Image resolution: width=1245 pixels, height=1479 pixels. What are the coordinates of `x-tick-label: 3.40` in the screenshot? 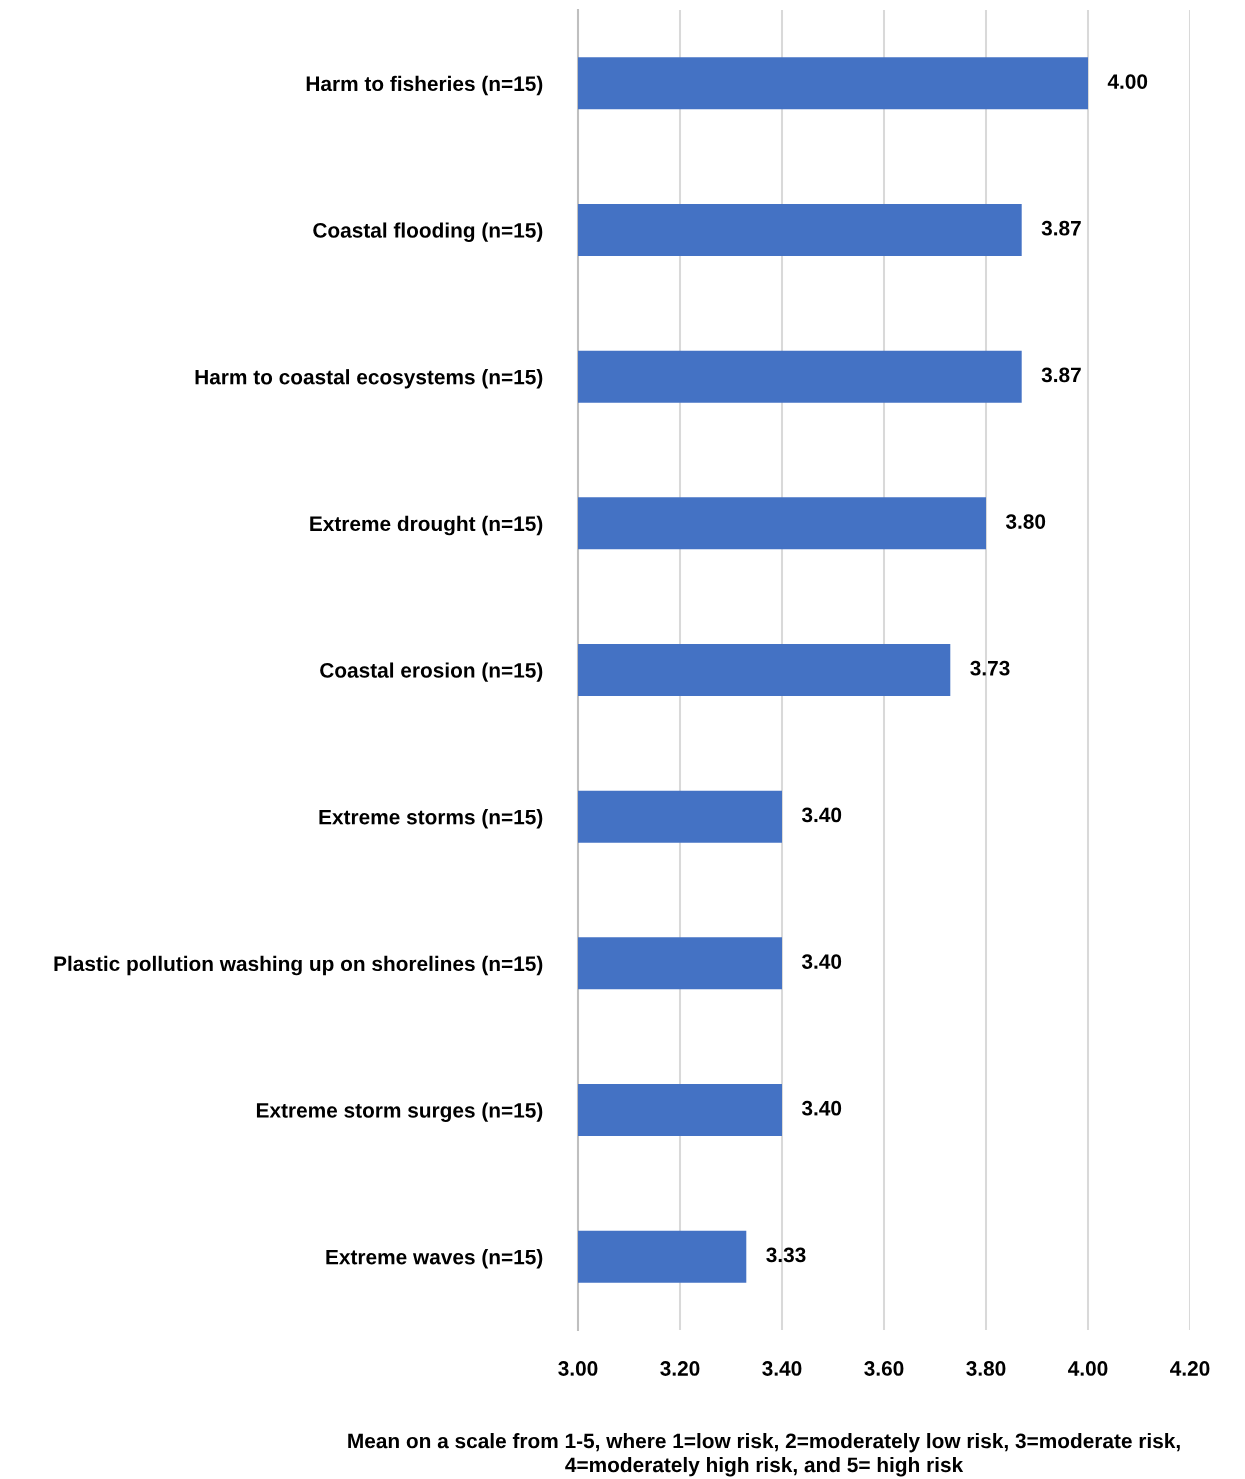 It's located at (782, 1368).